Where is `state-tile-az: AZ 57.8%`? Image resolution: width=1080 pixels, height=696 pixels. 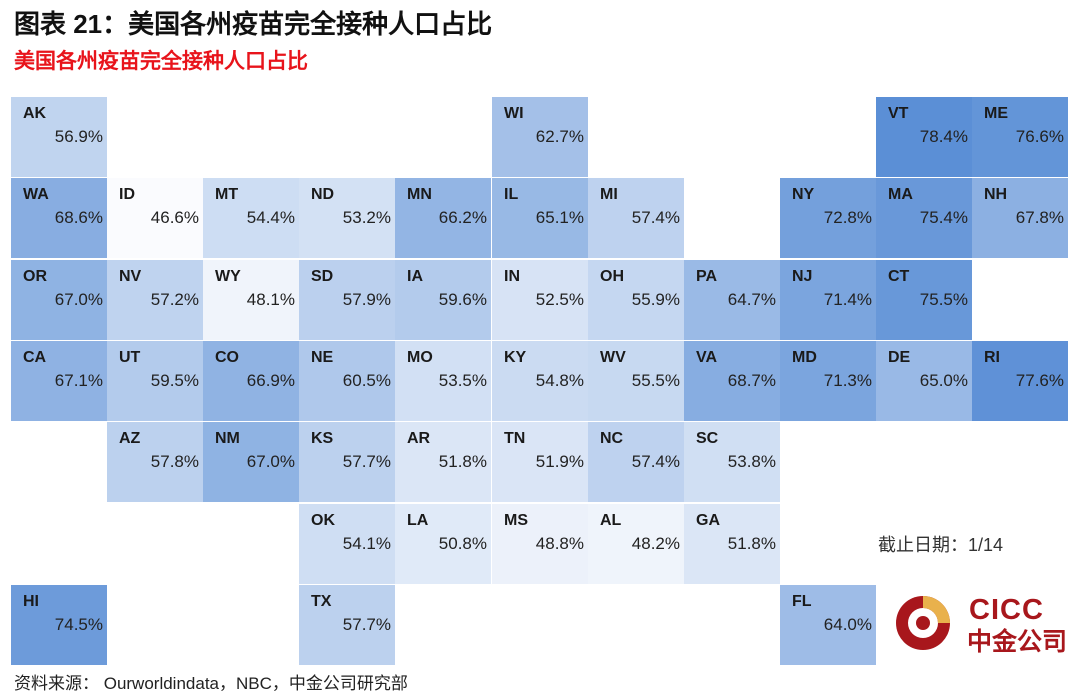 state-tile-az: AZ 57.8% is located at coordinates (155, 462).